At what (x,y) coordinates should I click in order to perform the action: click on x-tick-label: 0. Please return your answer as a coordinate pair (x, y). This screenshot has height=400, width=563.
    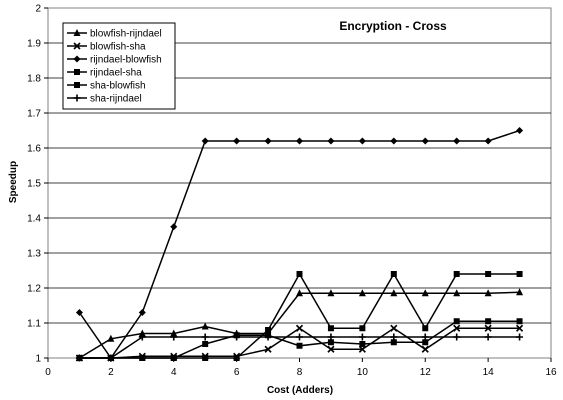
    Looking at the image, I should click on (48, 372).